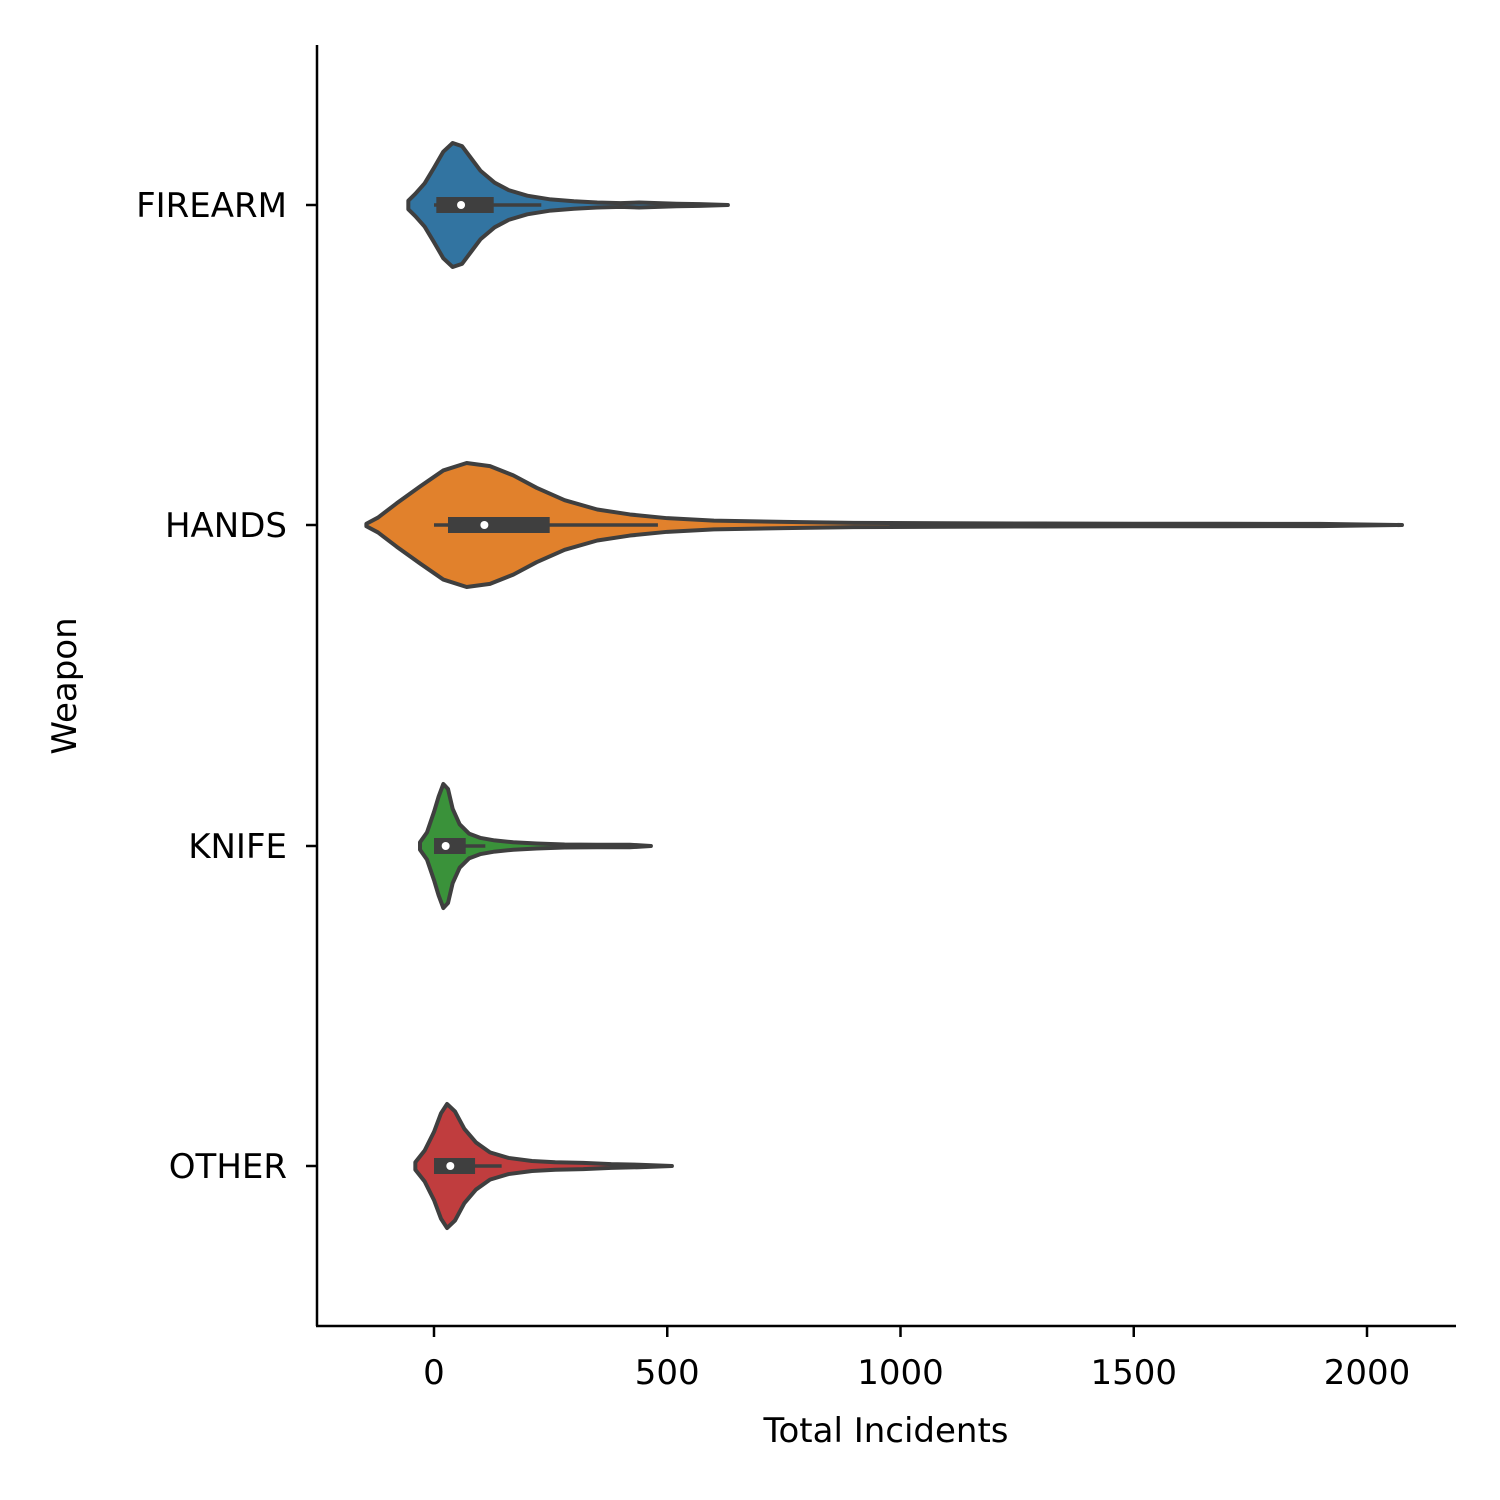 Image resolution: width=1500 pixels, height=1500 pixels. What do you see at coordinates (543, 1166) in the screenshot?
I see `violin-other` at bounding box center [543, 1166].